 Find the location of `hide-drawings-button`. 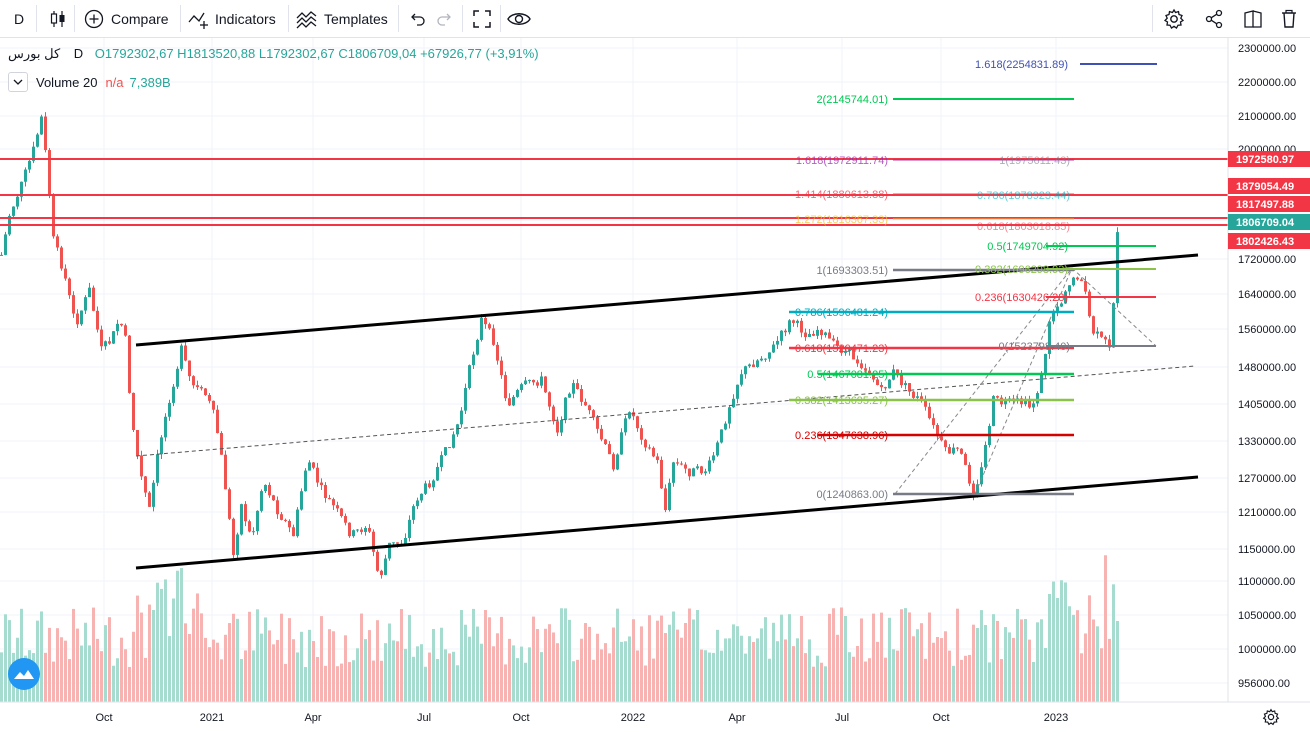

hide-drawings-button is located at coordinates (519, 18).